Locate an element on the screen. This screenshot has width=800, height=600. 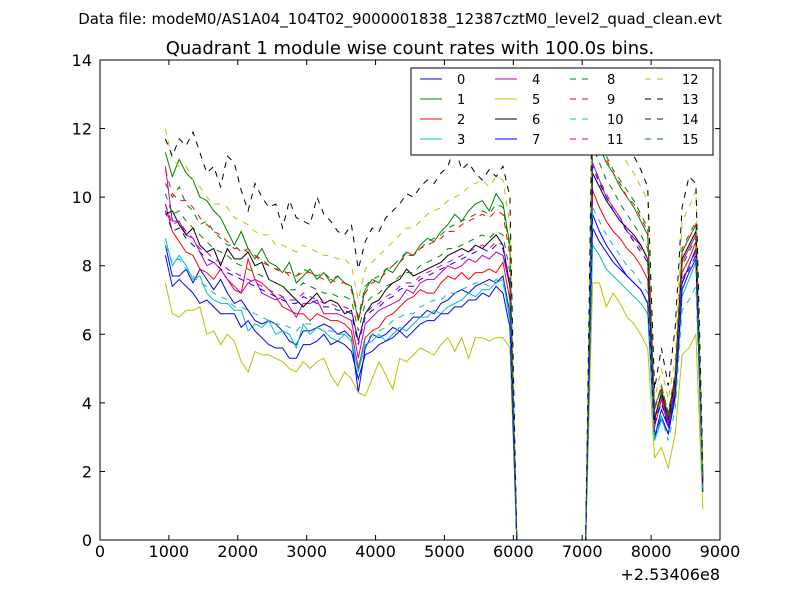
legend-label-14: 14 is located at coordinates (690, 120).